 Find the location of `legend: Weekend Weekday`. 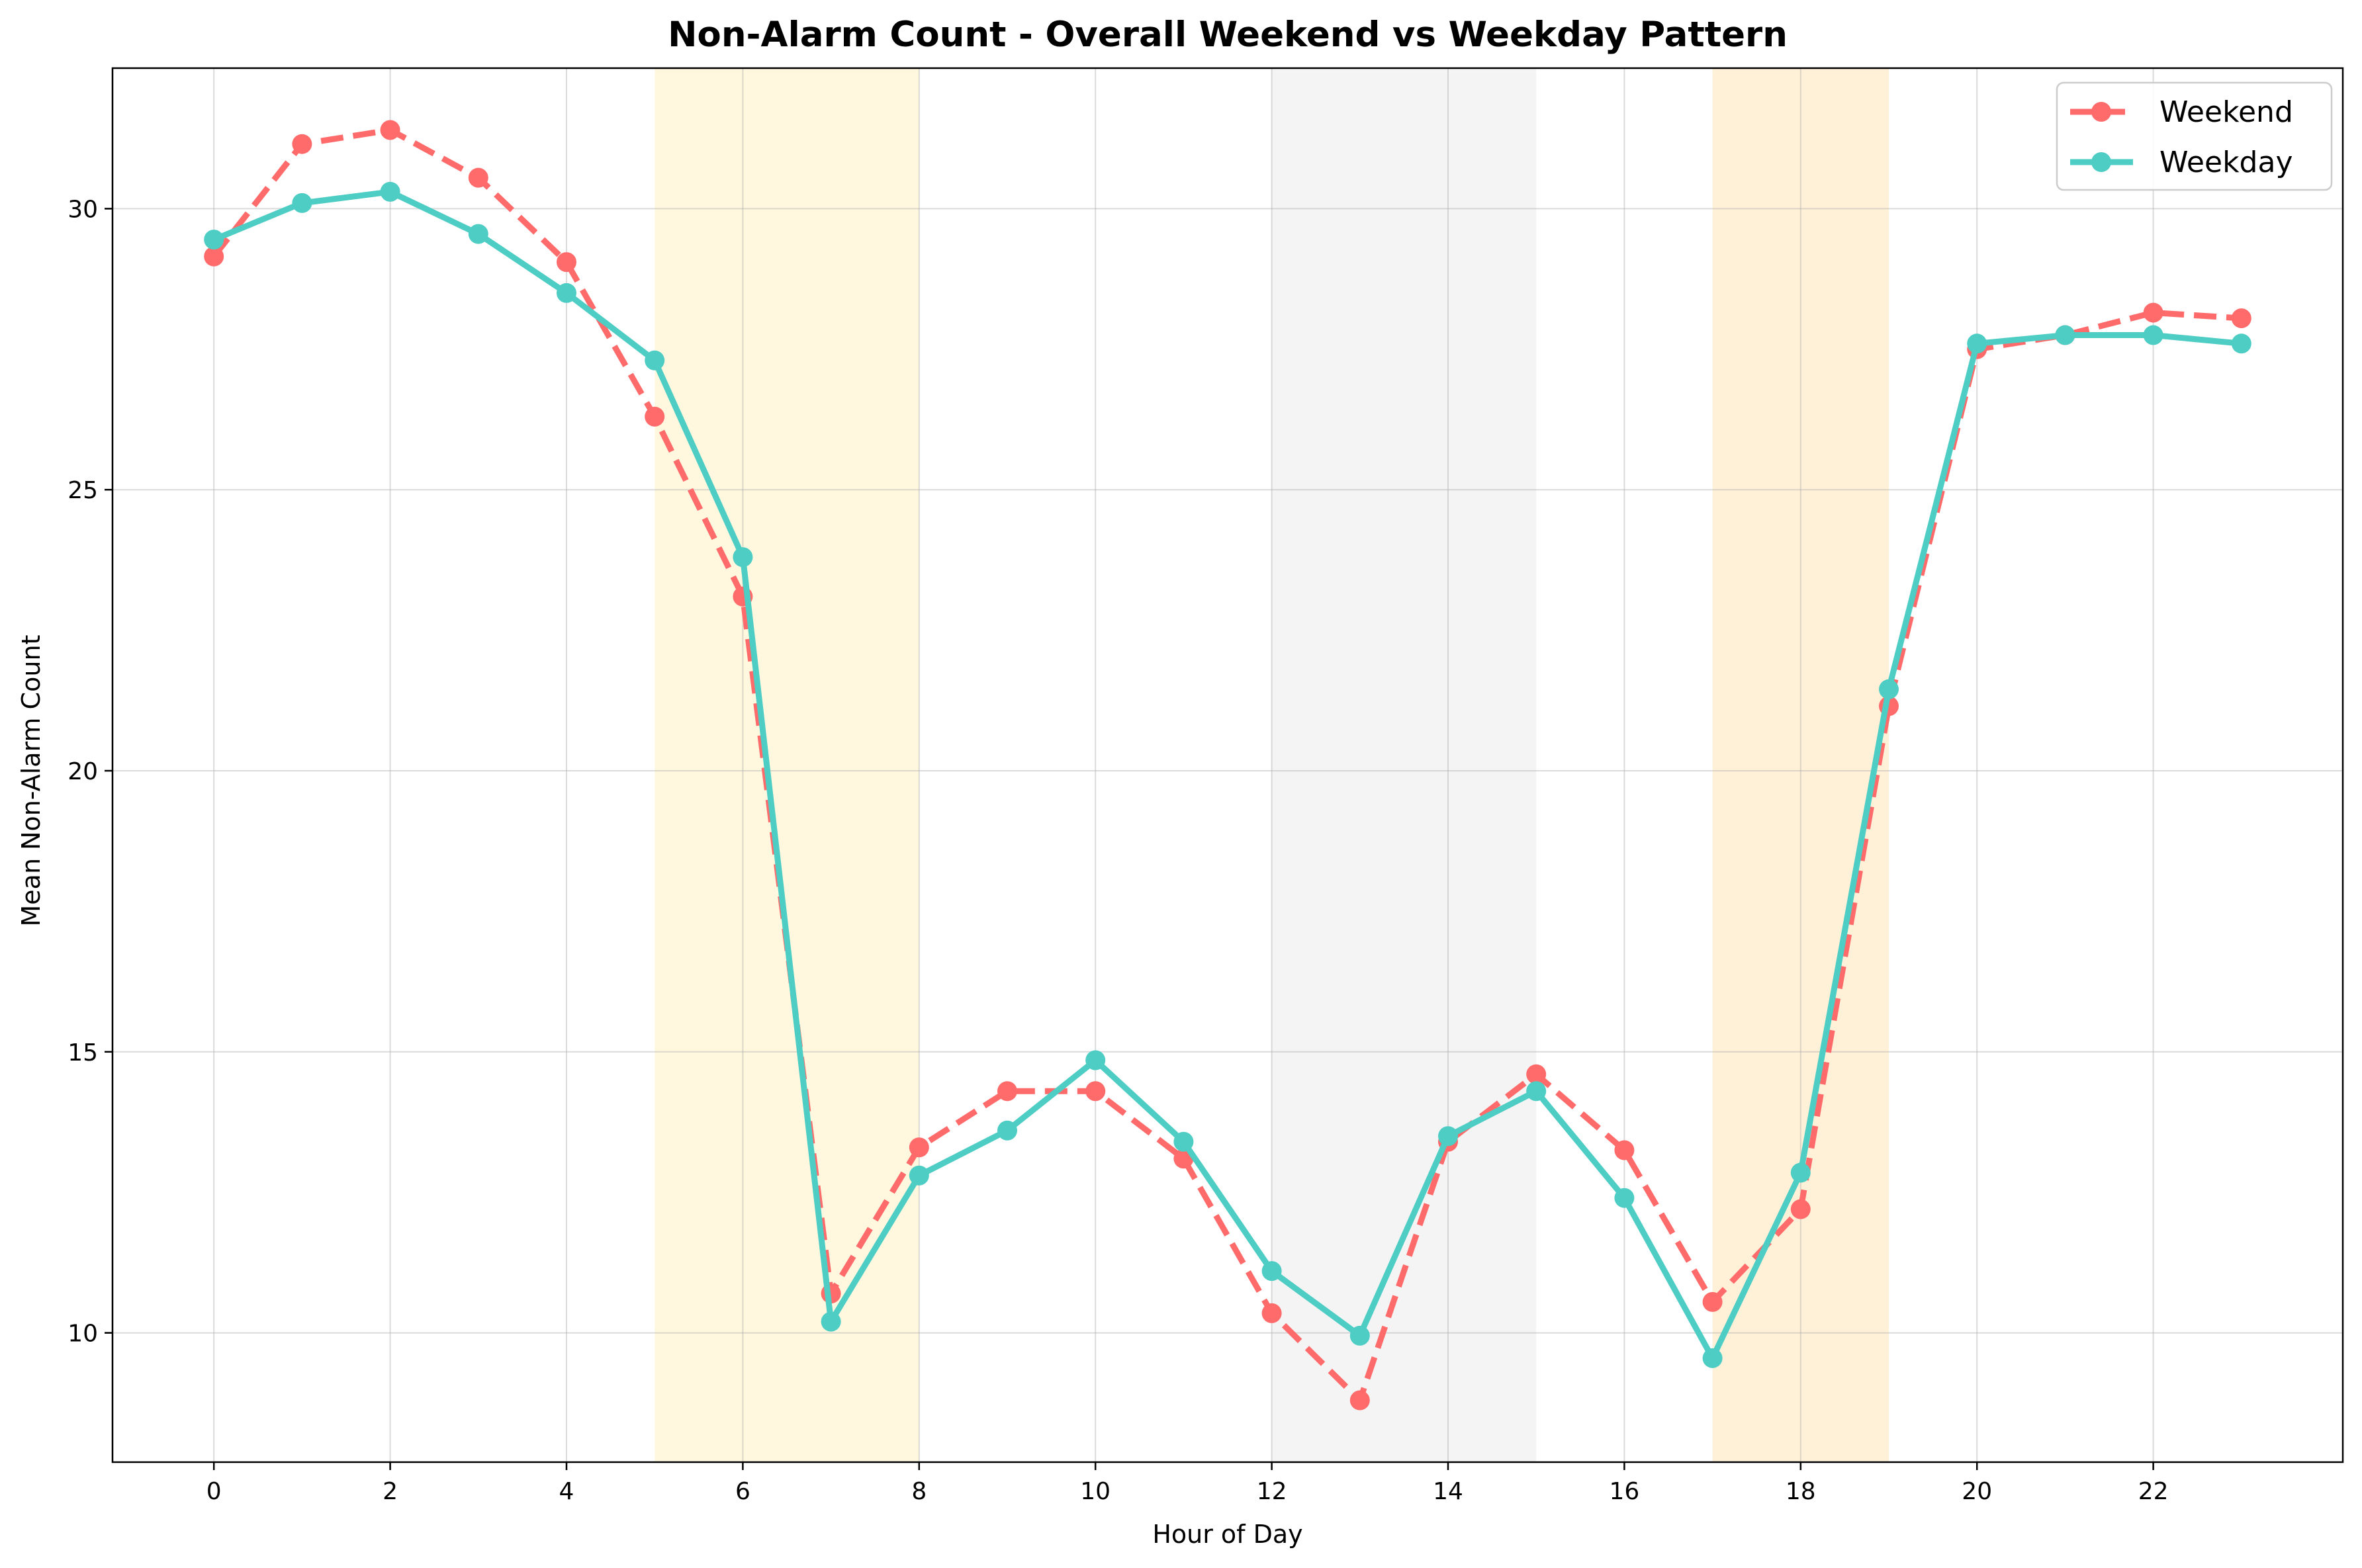

legend: Weekend Weekday is located at coordinates (2194, 136).